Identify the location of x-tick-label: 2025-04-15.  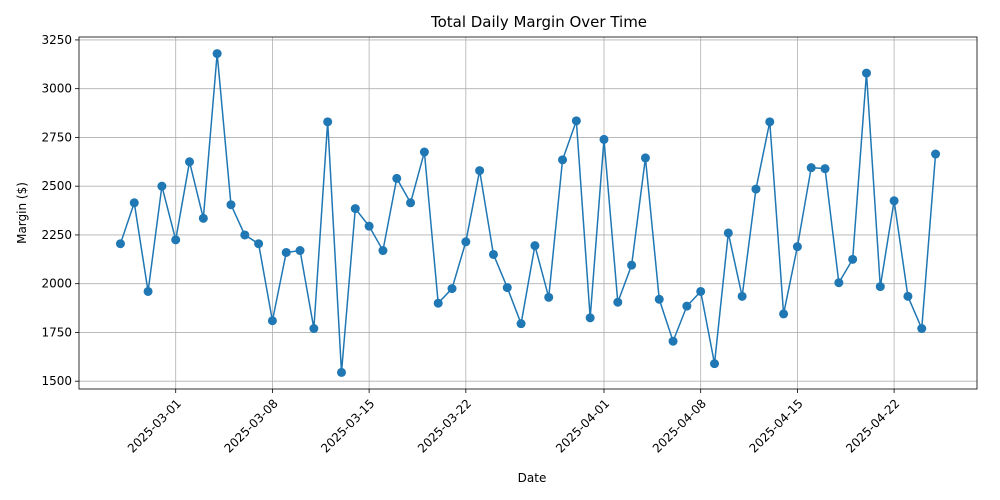
(776, 425).